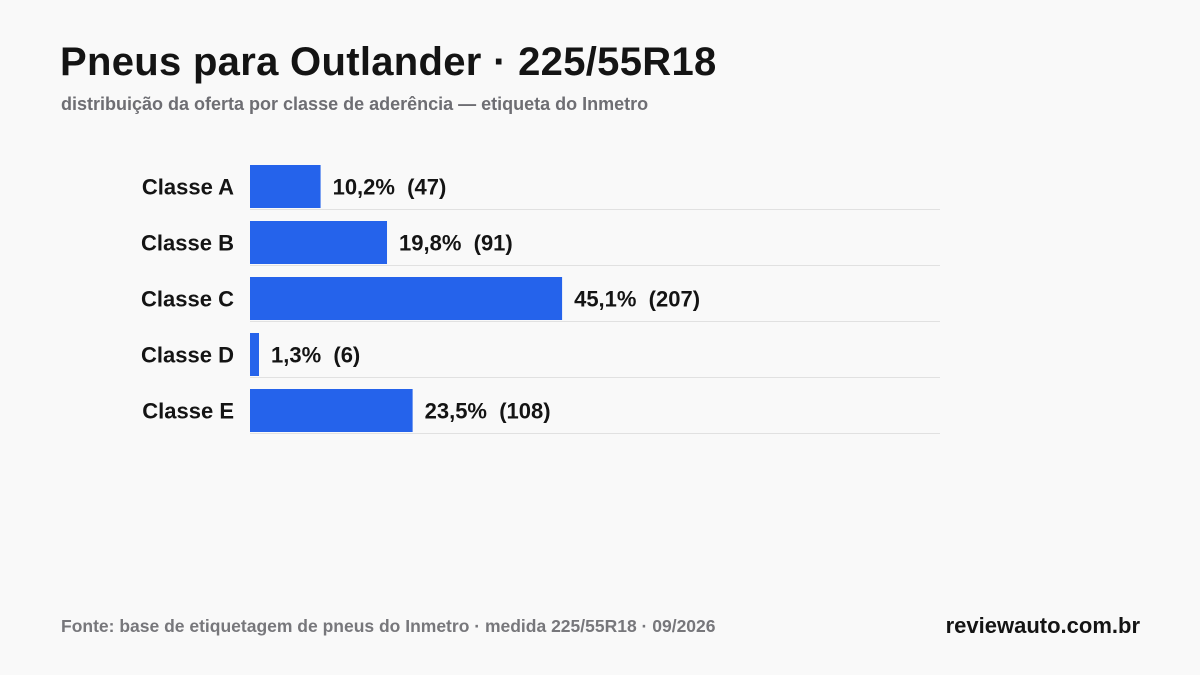 The height and width of the screenshot is (675, 1200). I want to click on chart-title: Pneus para Outlander · 225/55R18, so click(388, 62).